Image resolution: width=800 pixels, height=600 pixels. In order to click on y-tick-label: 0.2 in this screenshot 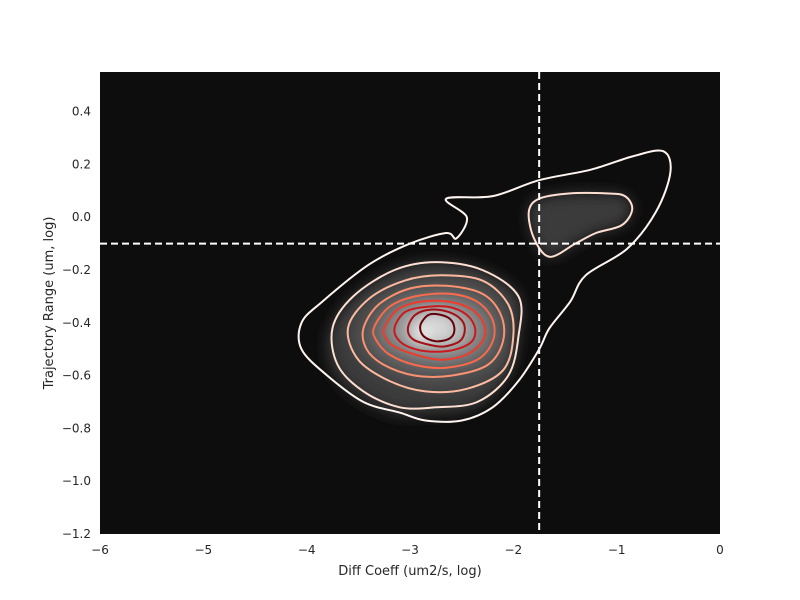, I will do `click(81, 164)`.